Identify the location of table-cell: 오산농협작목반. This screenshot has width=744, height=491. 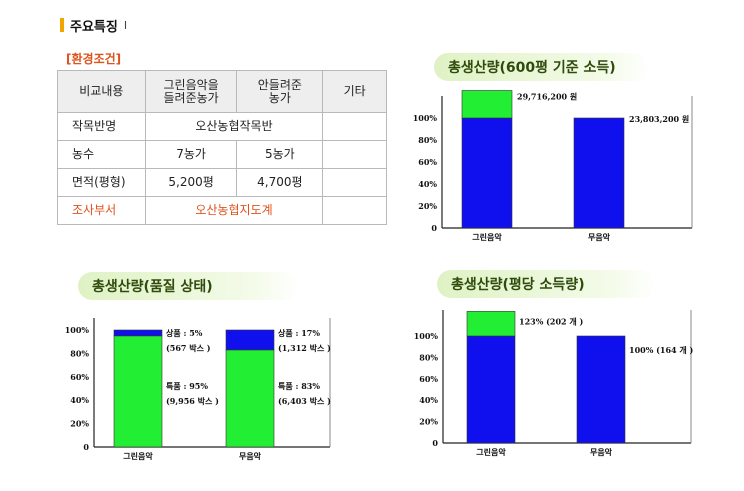
(234, 126).